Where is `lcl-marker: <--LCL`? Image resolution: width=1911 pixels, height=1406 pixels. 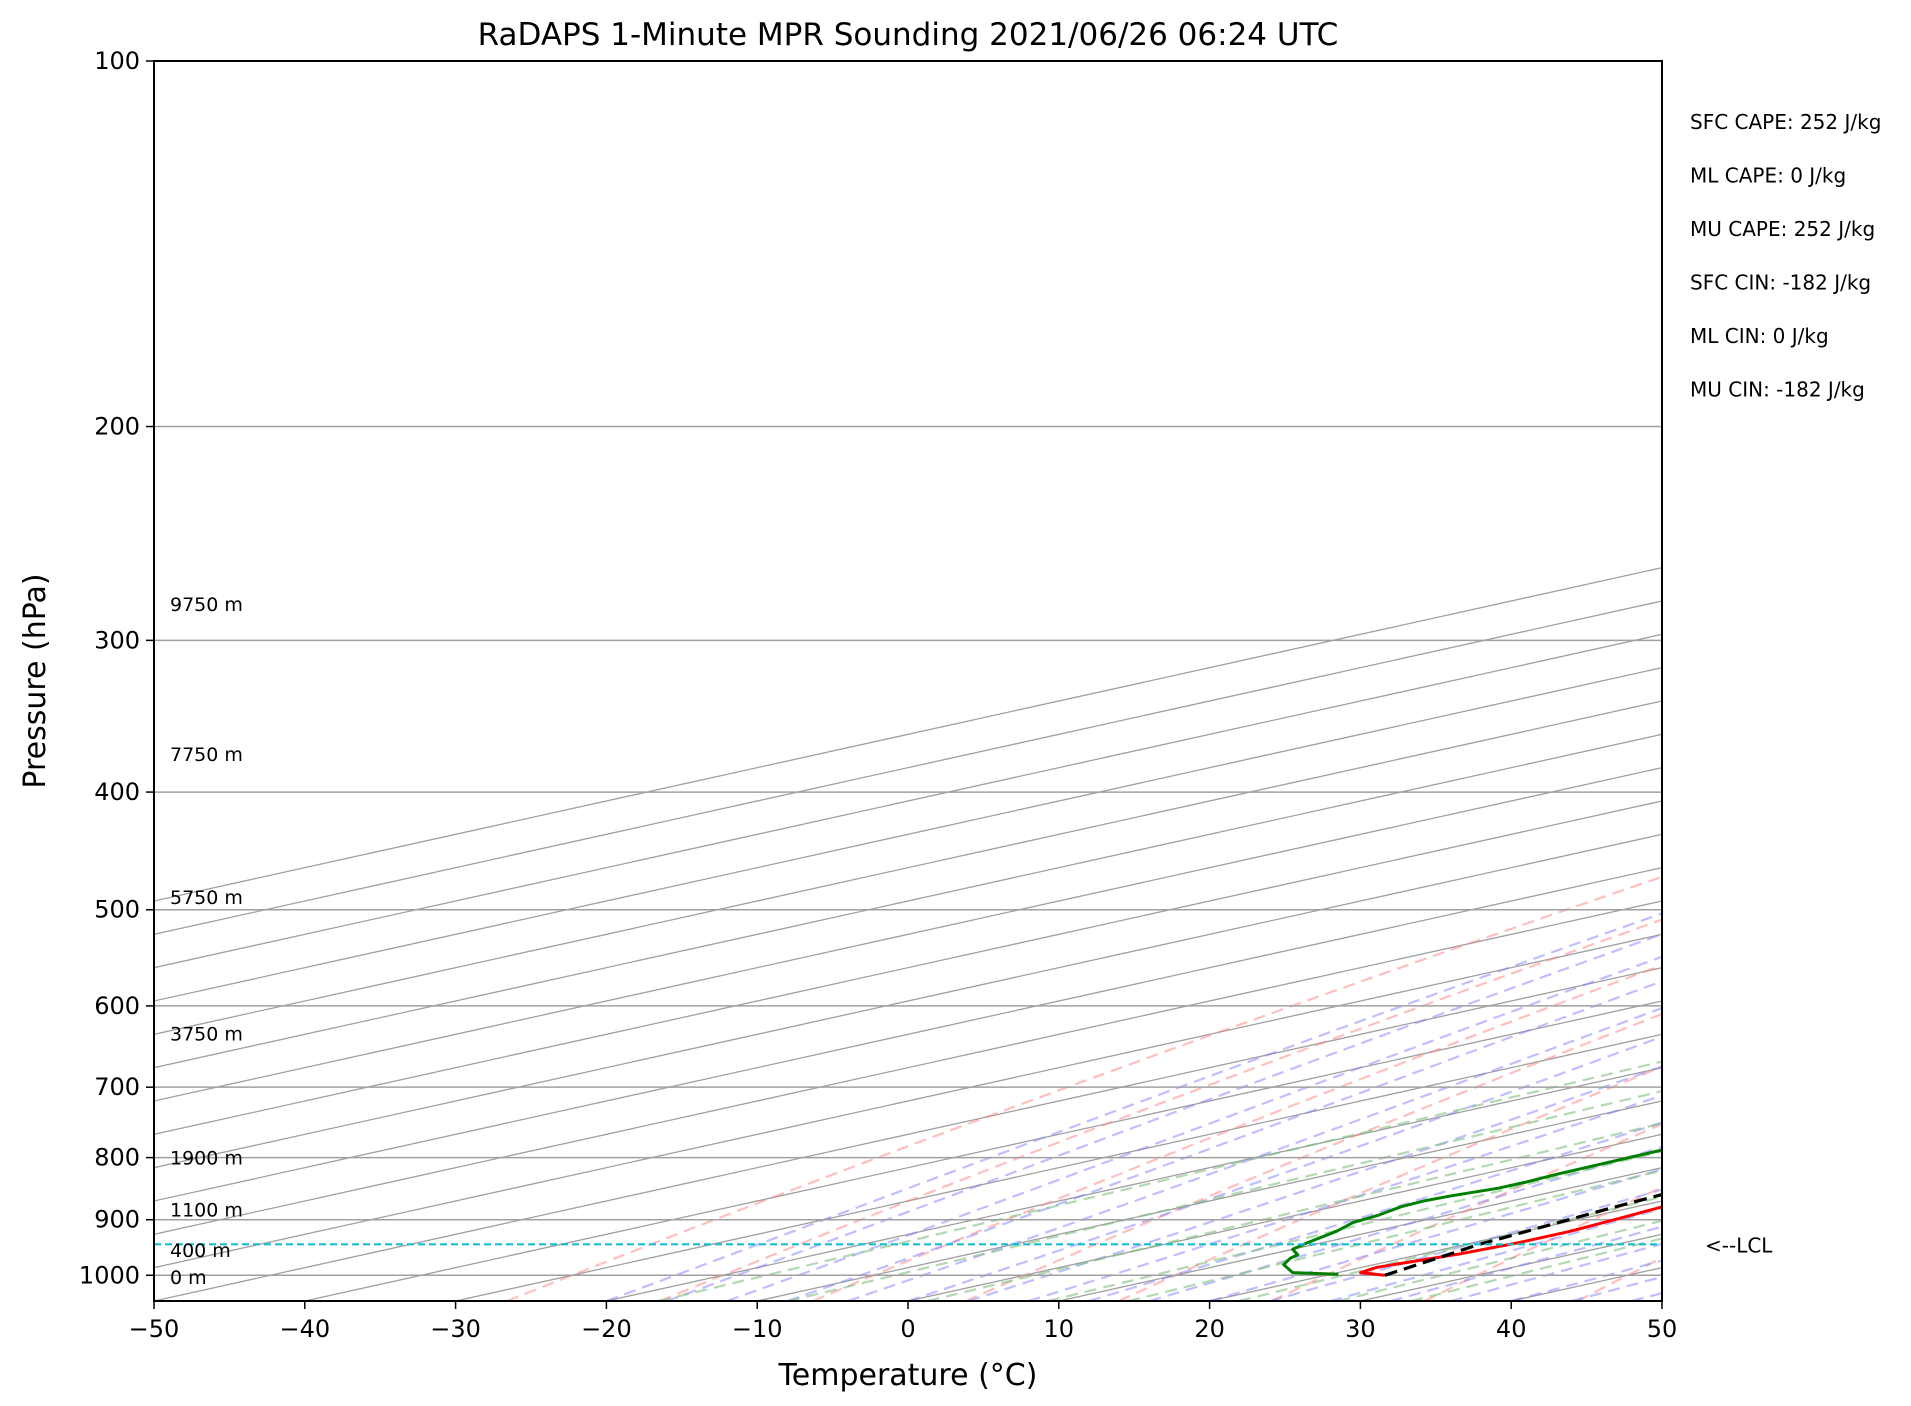
lcl-marker: <--LCL is located at coordinates (963, 1245).